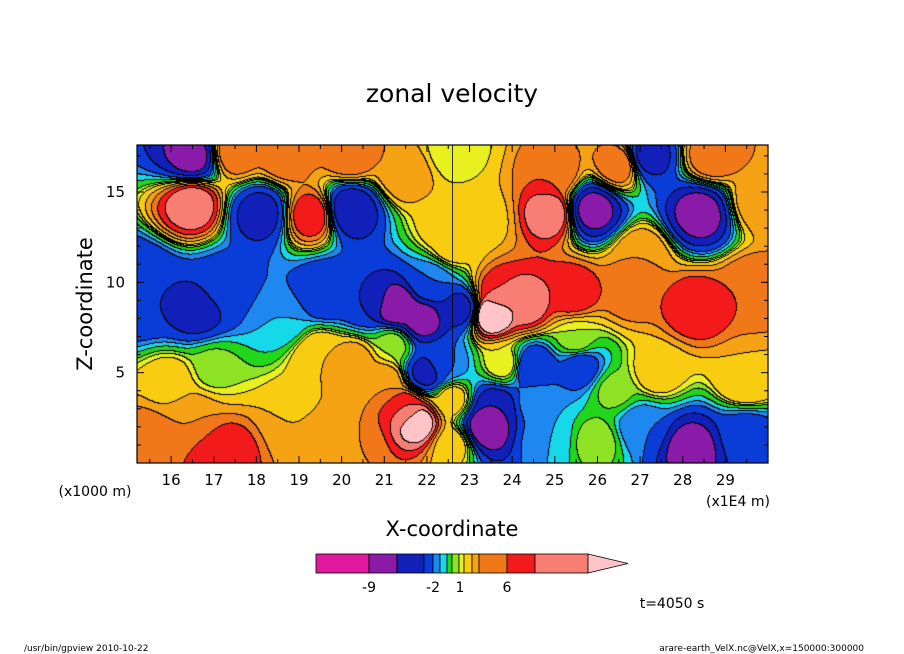 This screenshot has height=654, width=904. Describe the element at coordinates (120, 373) in the screenshot. I see `y-tick-label: 5` at that location.